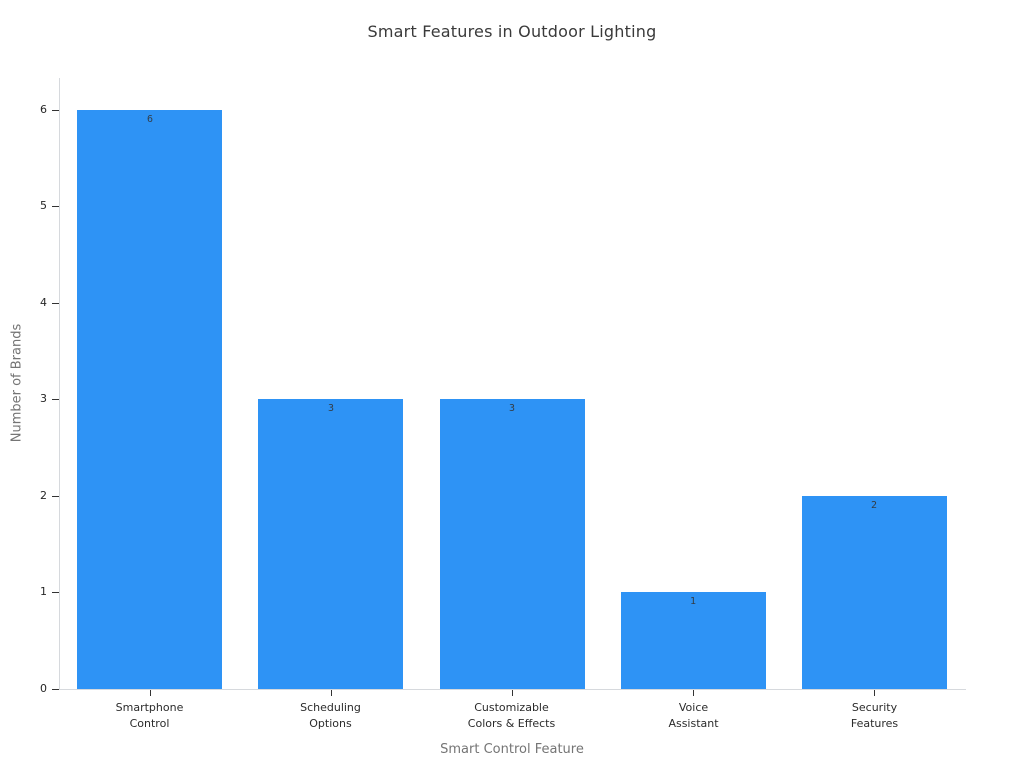  I want to click on x-tick-label: Voice Assistant, so click(693, 716).